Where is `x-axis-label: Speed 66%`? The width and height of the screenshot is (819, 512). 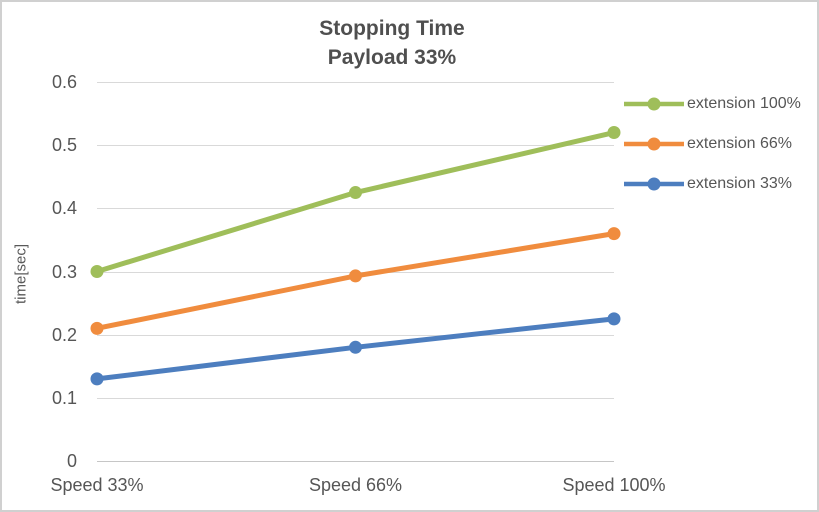 x-axis-label: Speed 66% is located at coordinates (355, 485).